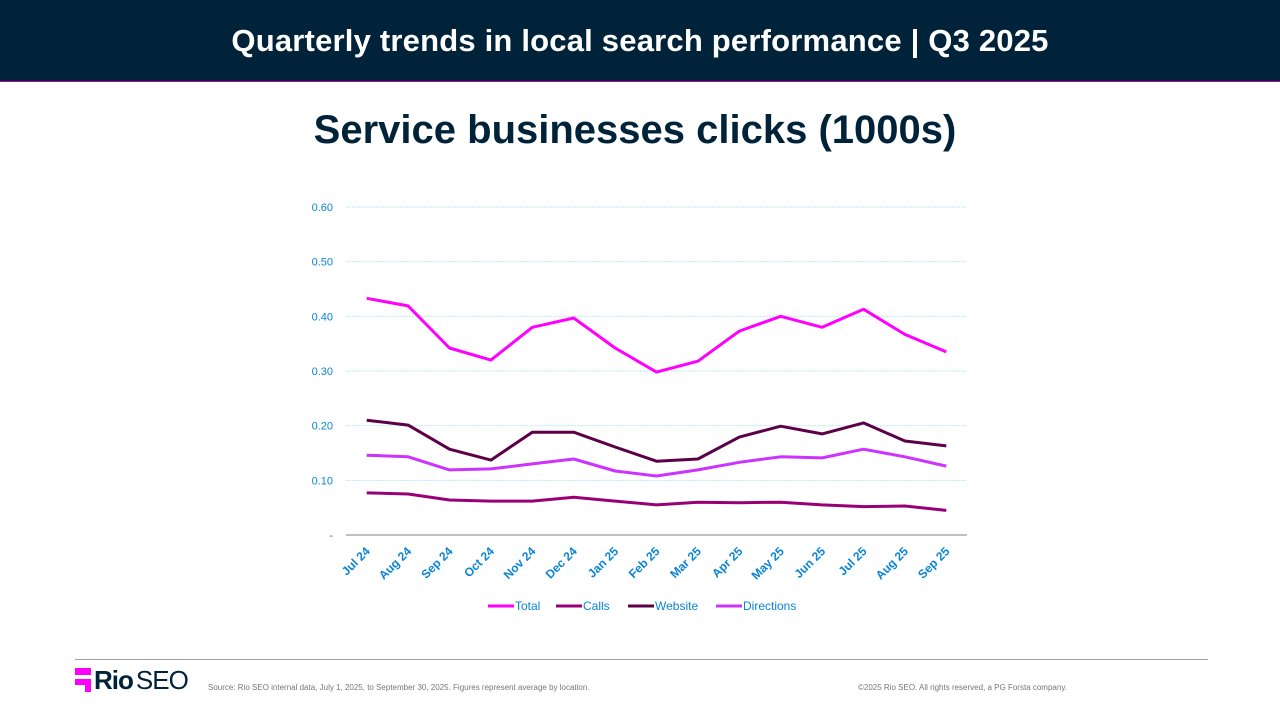 This screenshot has width=1280, height=720. Describe the element at coordinates (331, 536) in the screenshot. I see `y-tick-label: -` at that location.